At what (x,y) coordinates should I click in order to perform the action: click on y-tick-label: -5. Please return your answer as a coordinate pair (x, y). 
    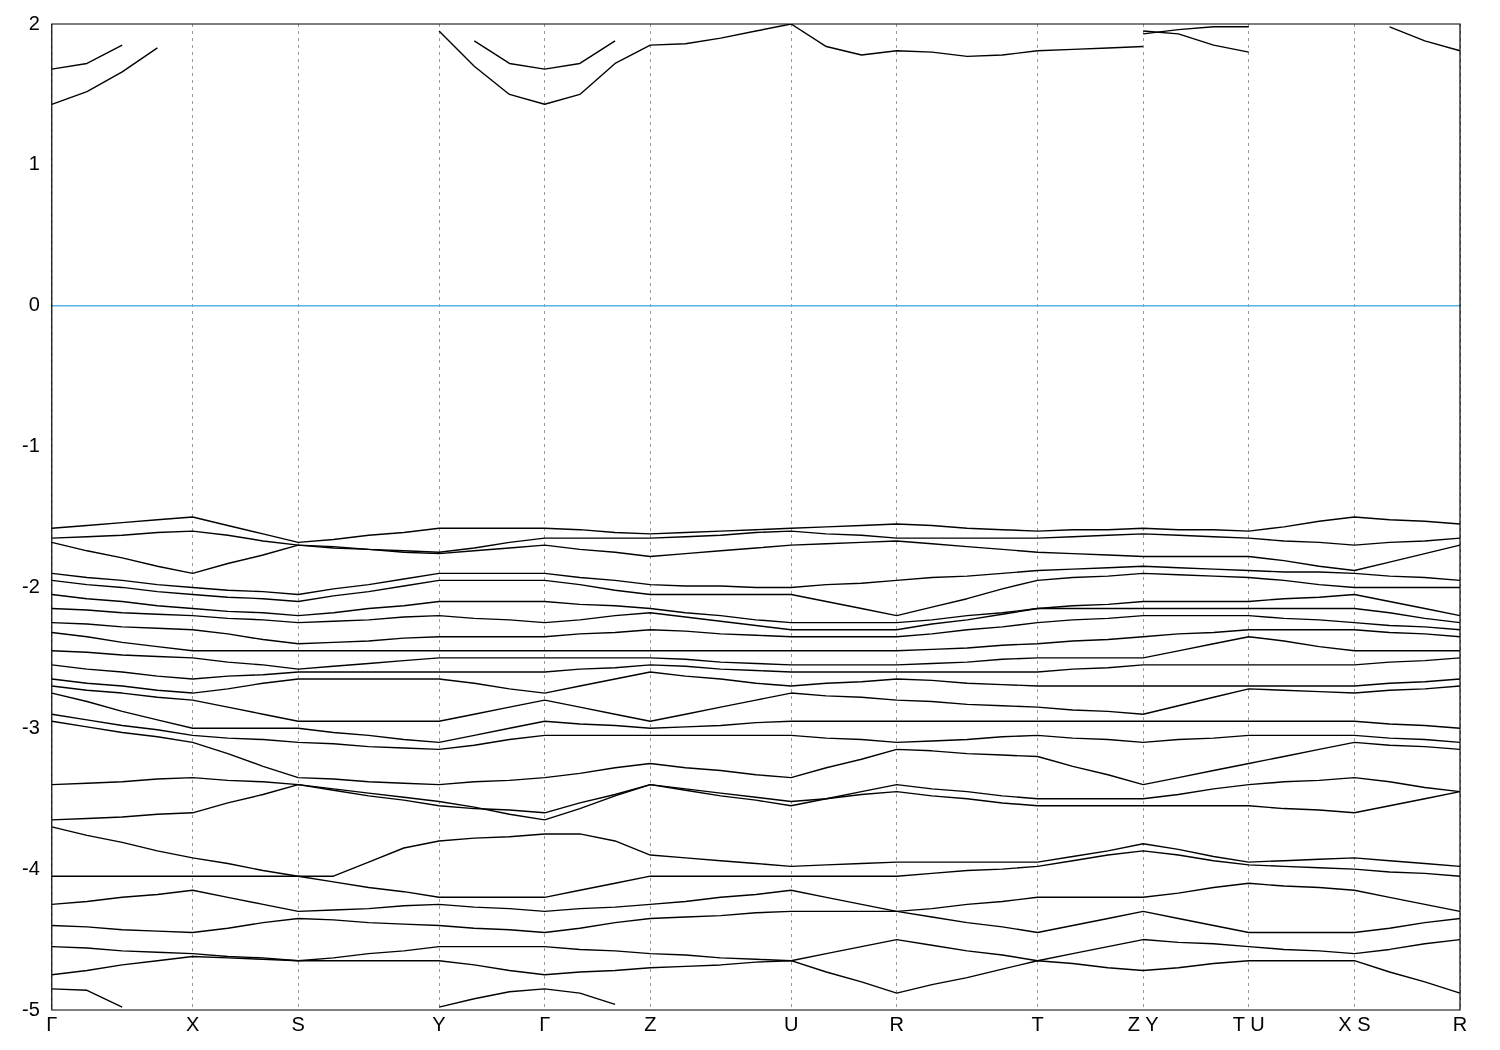
    Looking at the image, I should click on (30, 1008).